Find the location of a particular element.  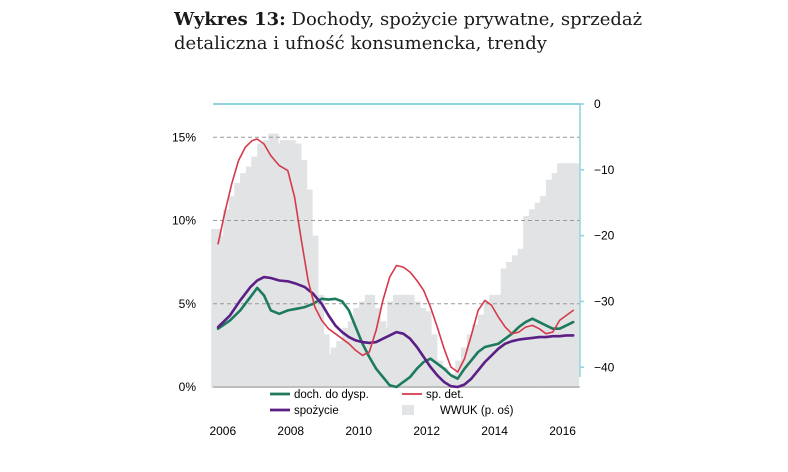

x-tick-label: 2014 is located at coordinates (494, 431).